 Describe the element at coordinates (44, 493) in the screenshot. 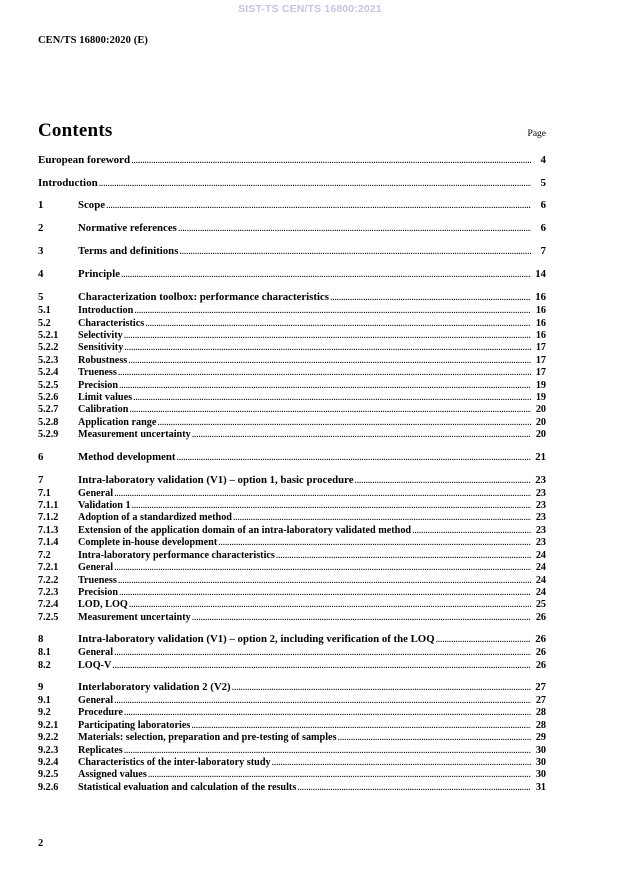

I see `toc-entry-number: 7.1` at that location.